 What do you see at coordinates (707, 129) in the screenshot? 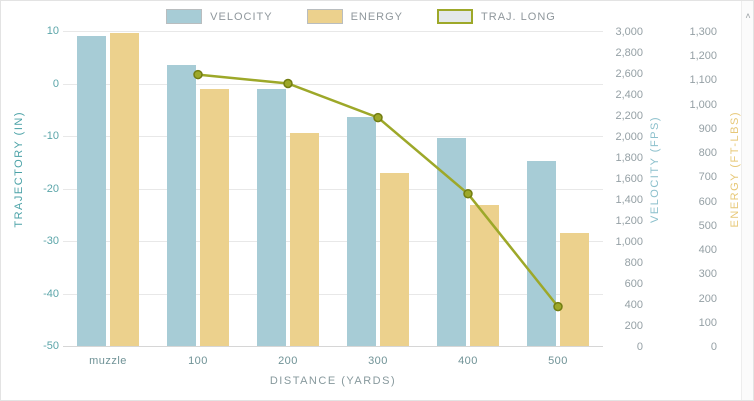
I see `energy-tick-label: 900` at bounding box center [707, 129].